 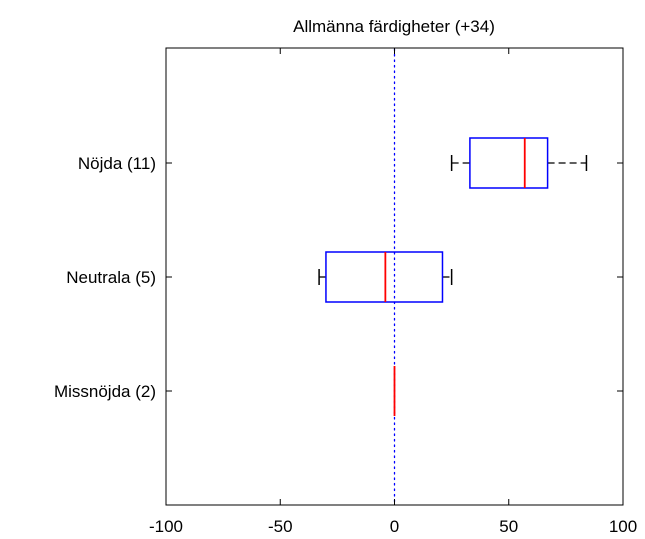 What do you see at coordinates (394, 526) in the screenshot?
I see `x-tick-label: 0` at bounding box center [394, 526].